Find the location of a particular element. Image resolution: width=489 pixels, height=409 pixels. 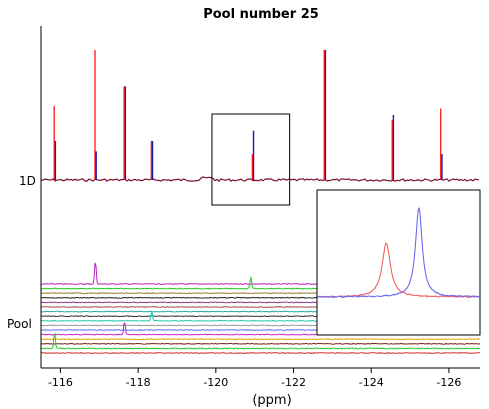

chart-title: Pool number 25 is located at coordinates (261, 14).